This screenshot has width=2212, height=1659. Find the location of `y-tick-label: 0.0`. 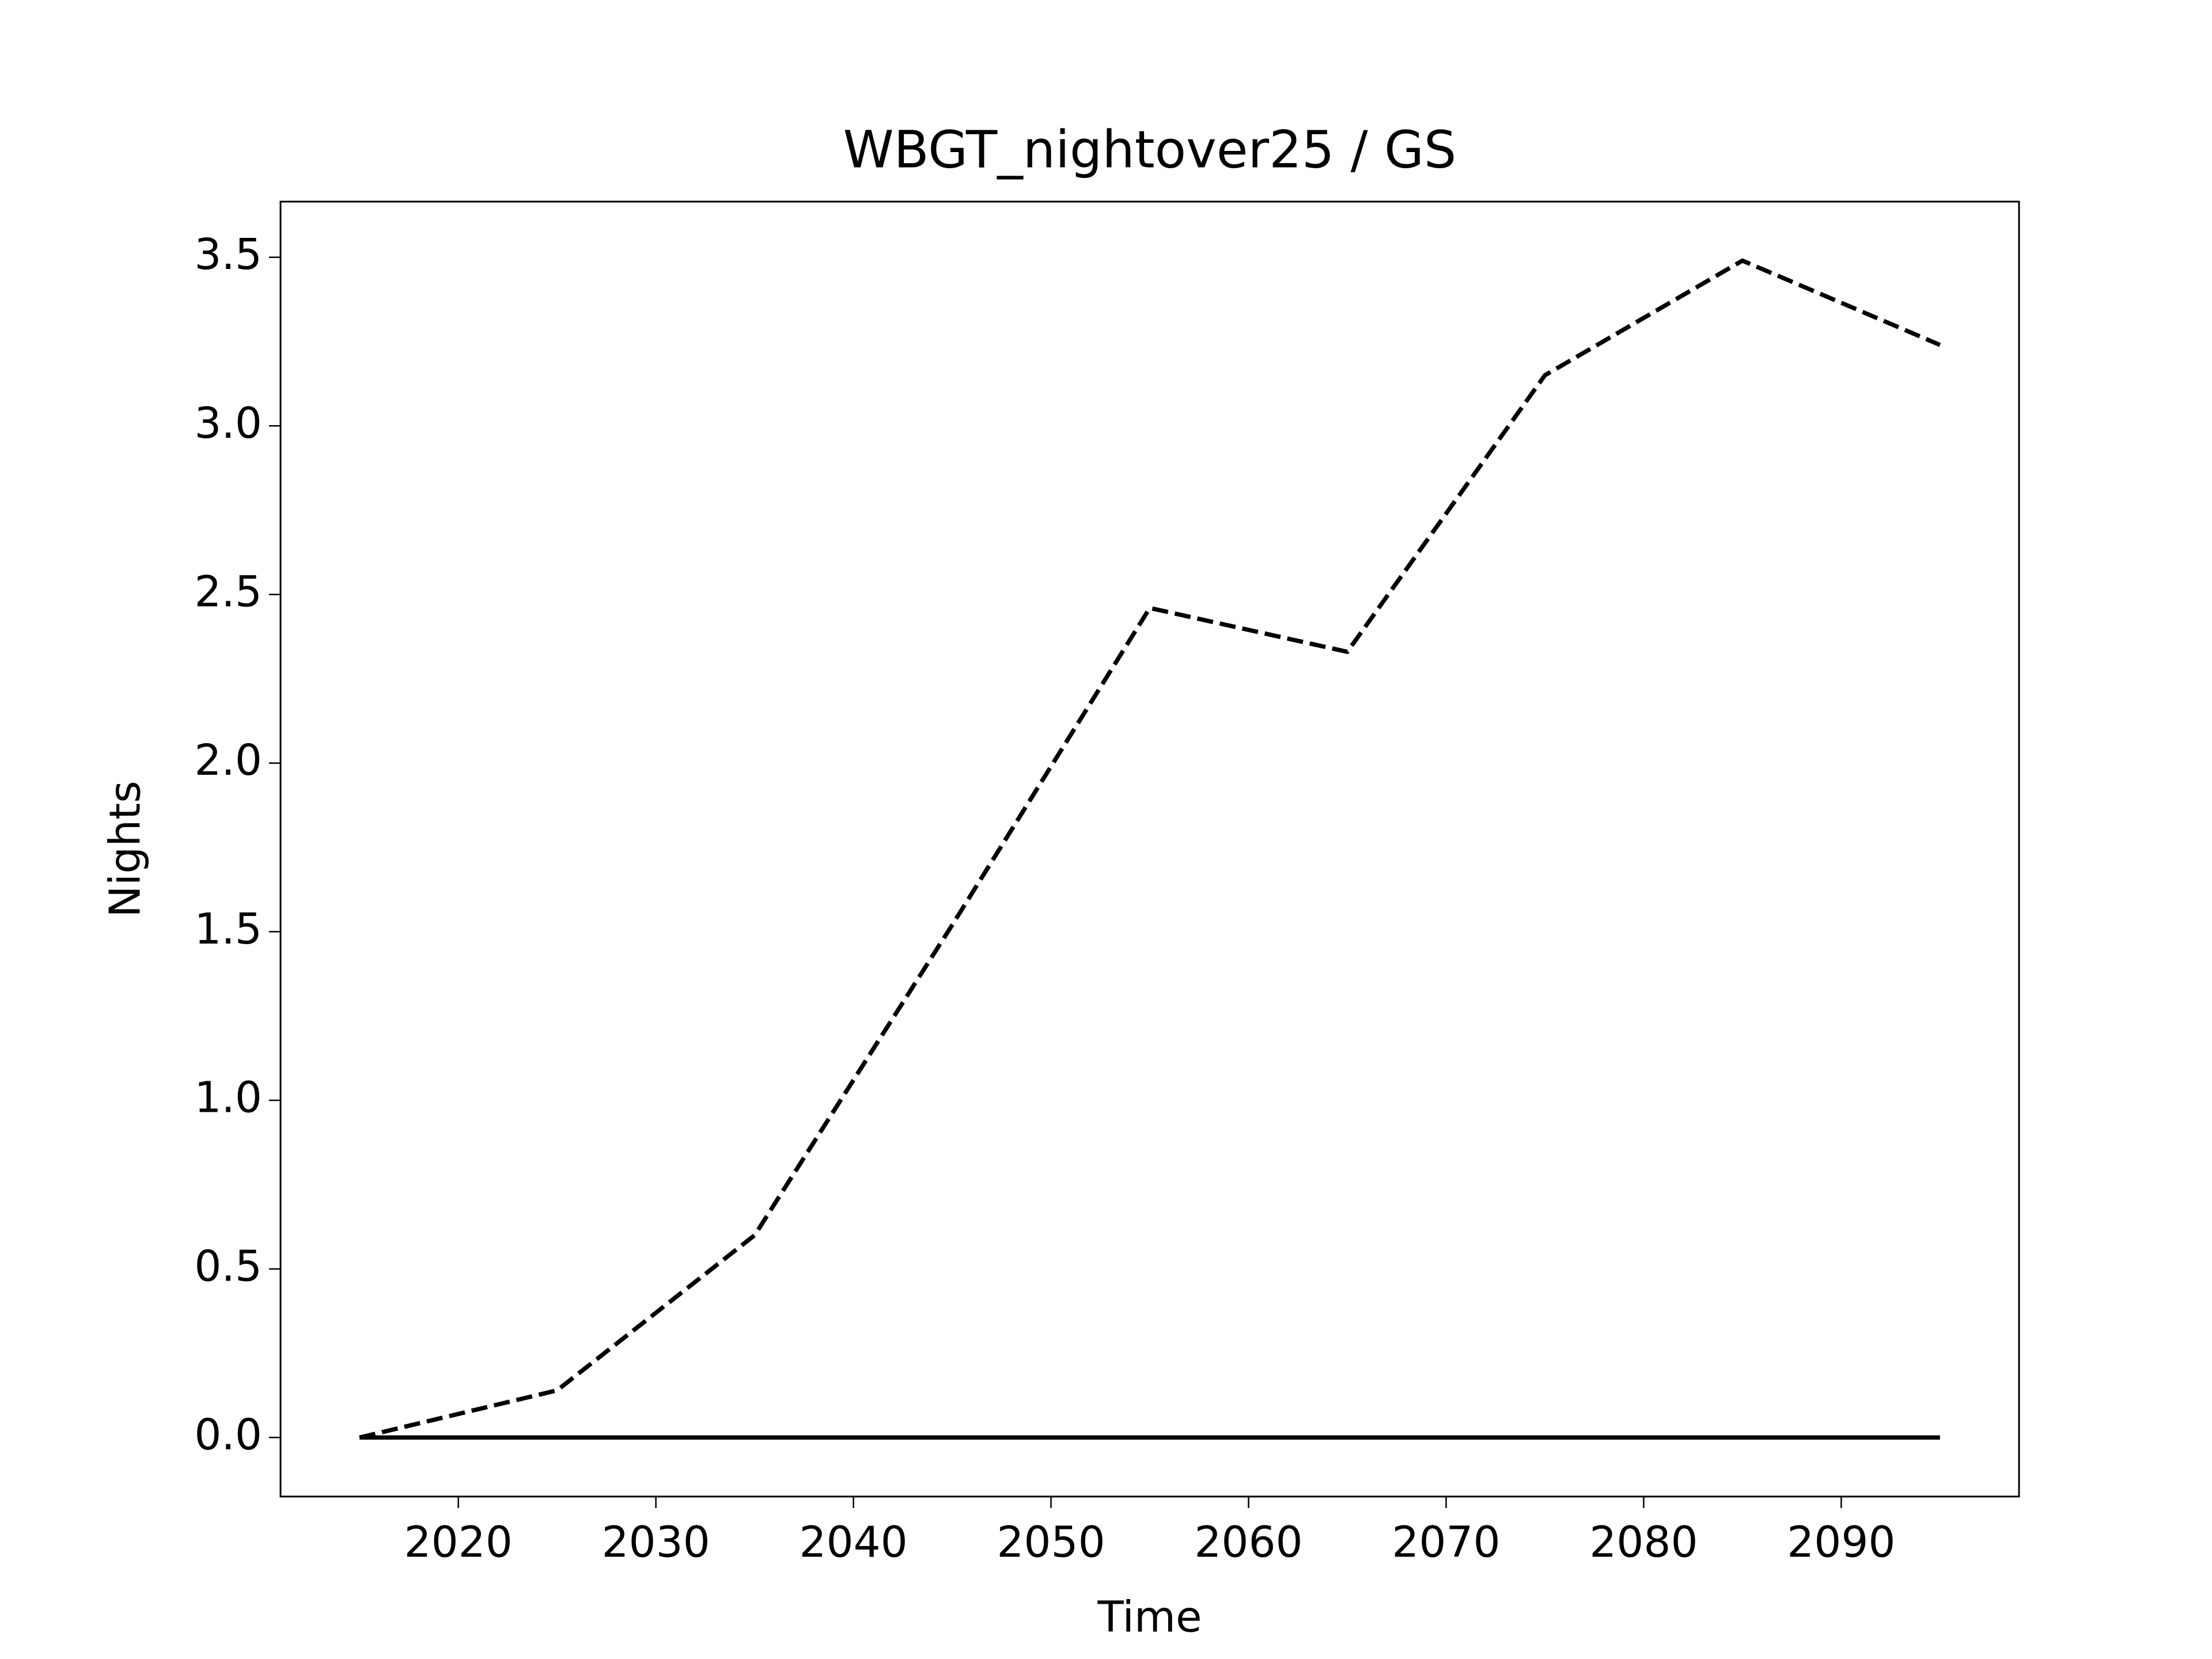

y-tick-label: 0.0 is located at coordinates (228, 1435).